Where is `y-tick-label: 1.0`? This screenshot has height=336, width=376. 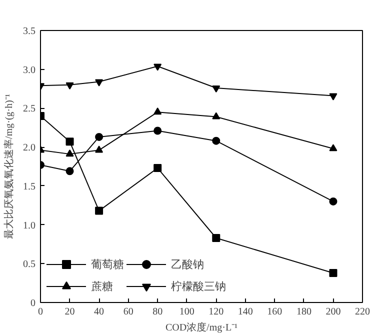 y-tick-label: 1.0 is located at coordinates (29, 226).